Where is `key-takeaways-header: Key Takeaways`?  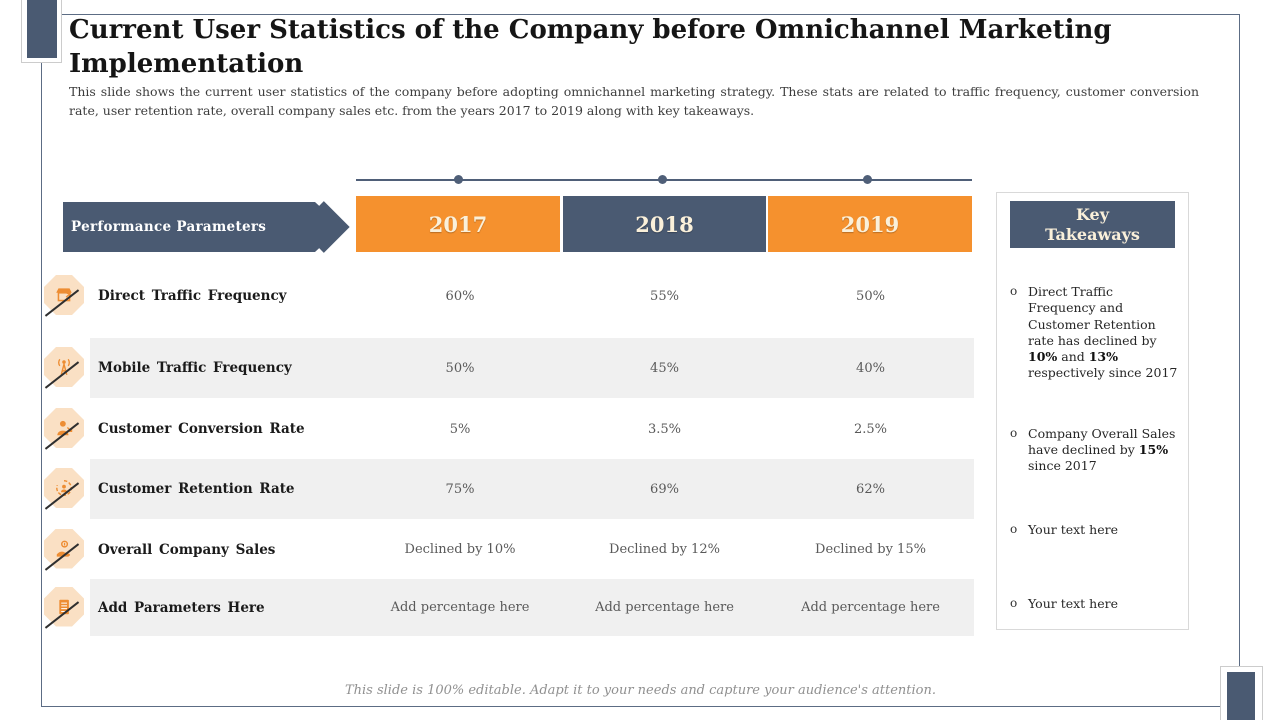
key-takeaways-header: Key Takeaways is located at coordinates (1092, 224).